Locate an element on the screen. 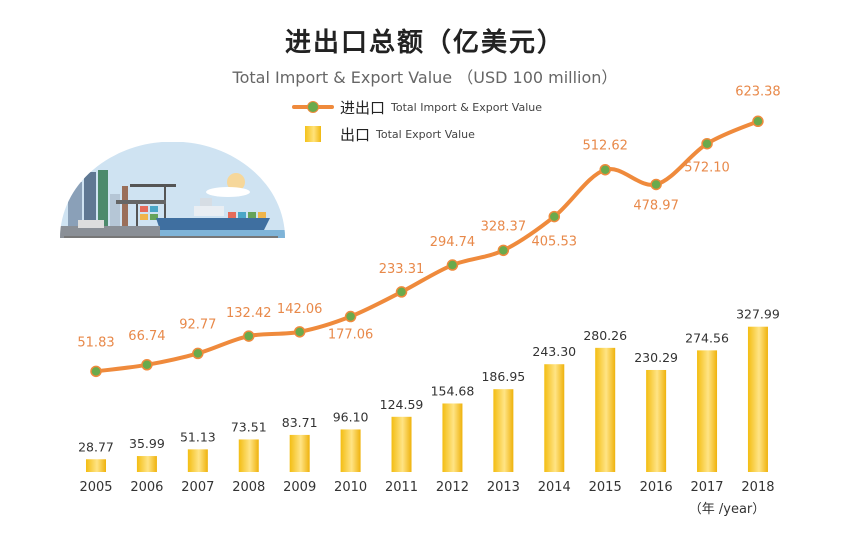 Image resolution: width=850 pixels, height=535 pixels. legend-bar-swatch is located at coordinates (313, 134).